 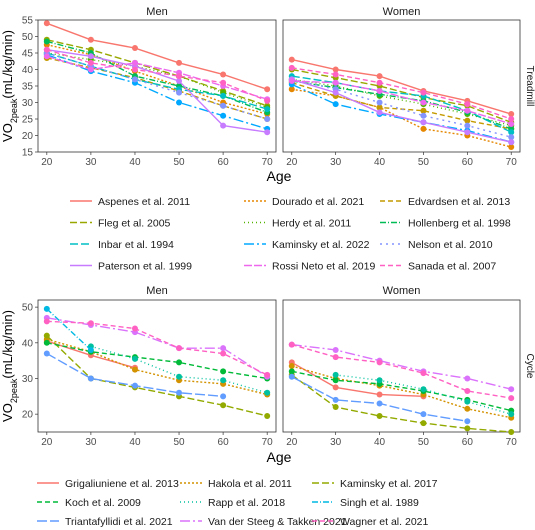 What do you see at coordinates (459, 202) in the screenshot?
I see `legend-label: Edvardsen et al. 2013` at bounding box center [459, 202].